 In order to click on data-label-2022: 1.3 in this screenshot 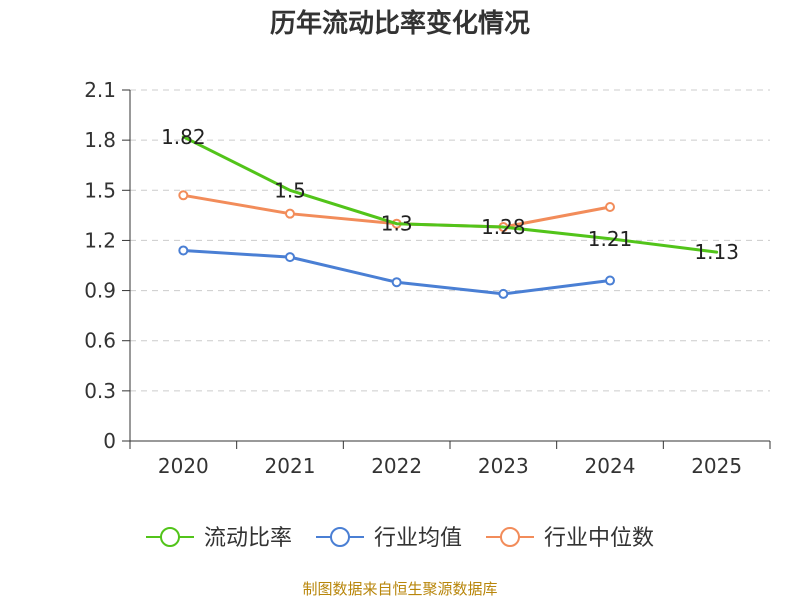, I will do `click(397, 224)`.